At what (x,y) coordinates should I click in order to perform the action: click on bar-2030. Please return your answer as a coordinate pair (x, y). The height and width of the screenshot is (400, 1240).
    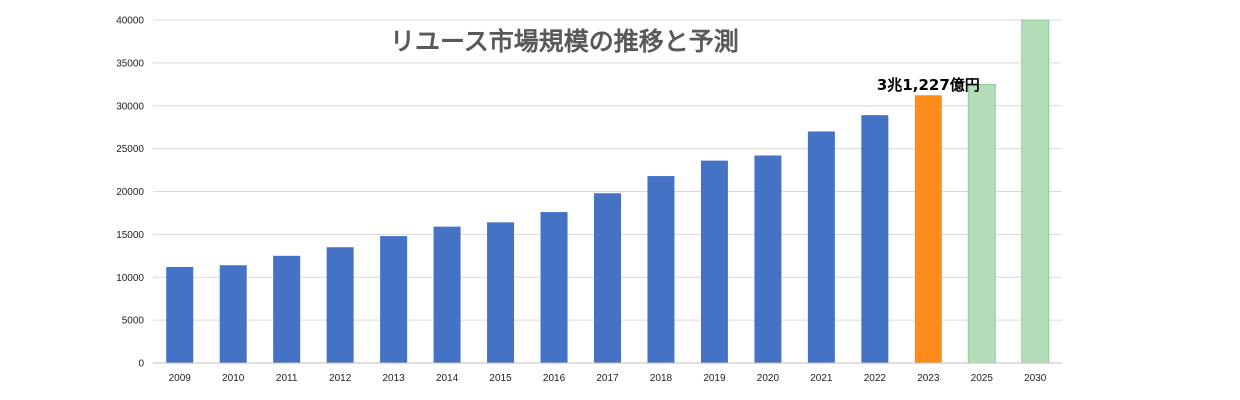
    Looking at the image, I should click on (1035, 191).